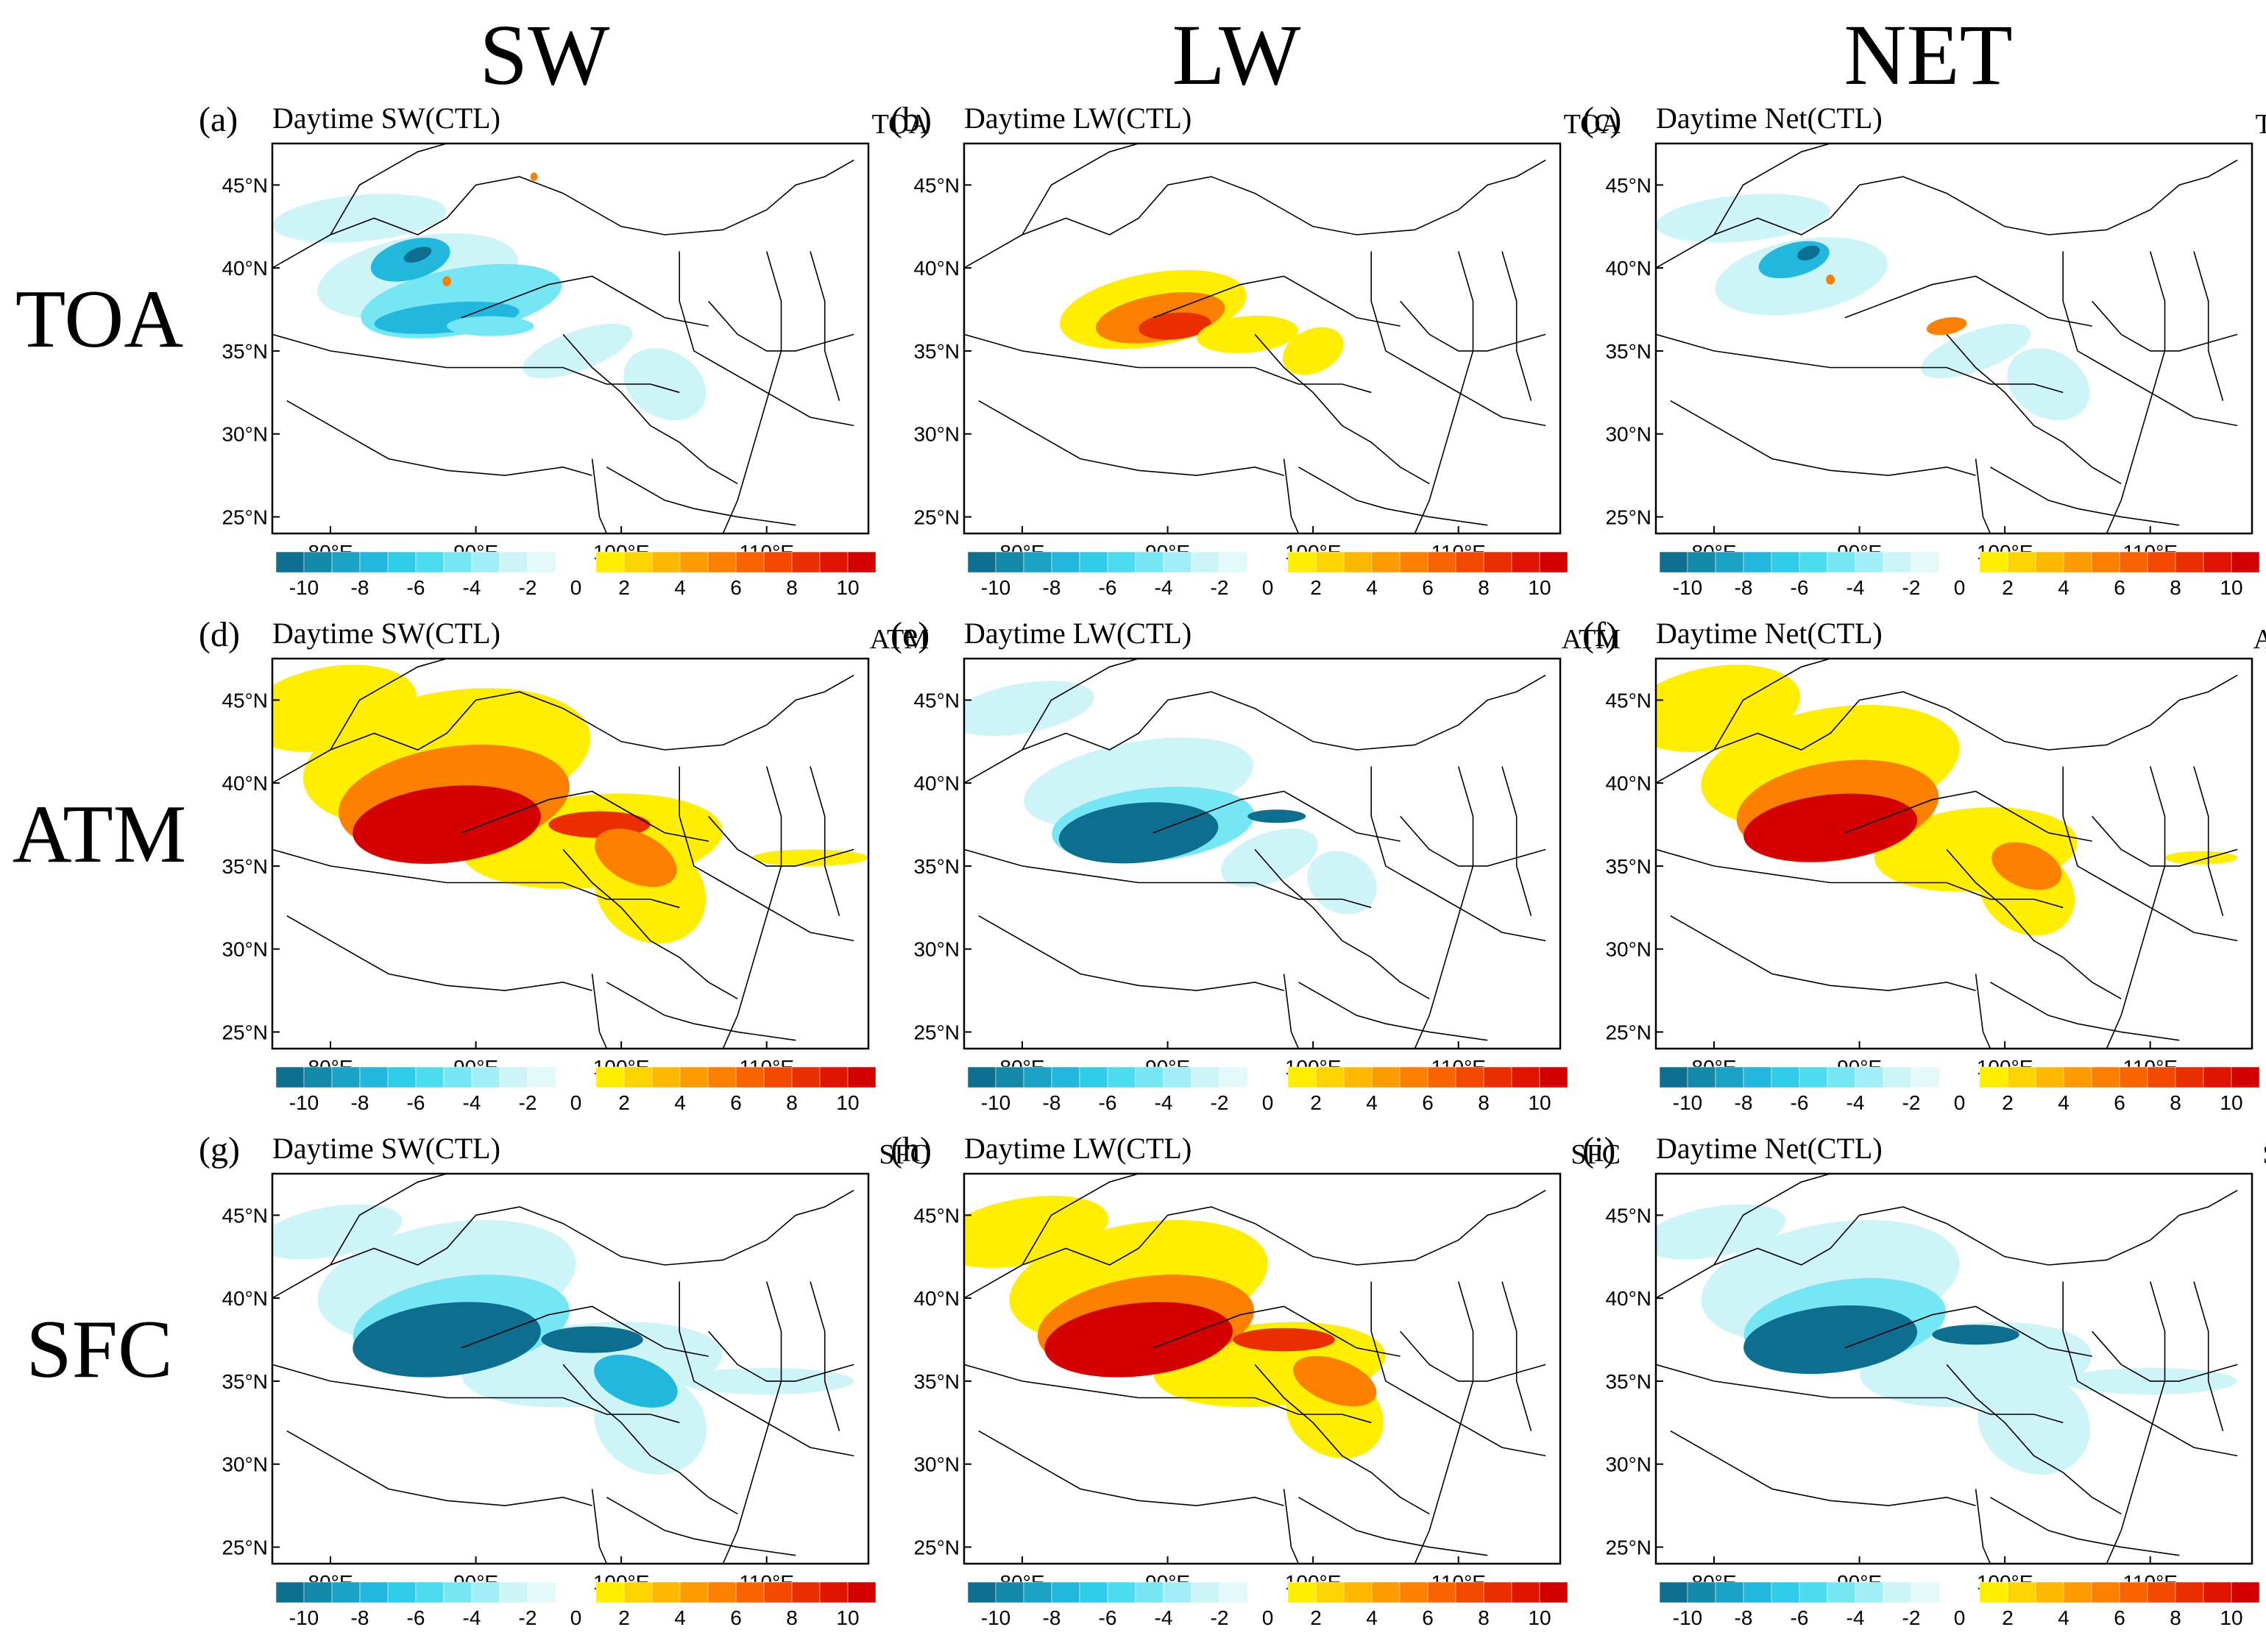 This screenshot has height=1652, width=2266. I want to click on panel-letter: (f), so click(1600, 634).